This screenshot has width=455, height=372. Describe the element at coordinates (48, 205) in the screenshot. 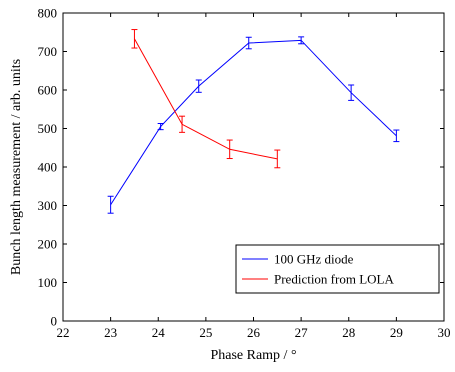

I see `y-tick-label: 300` at that location.